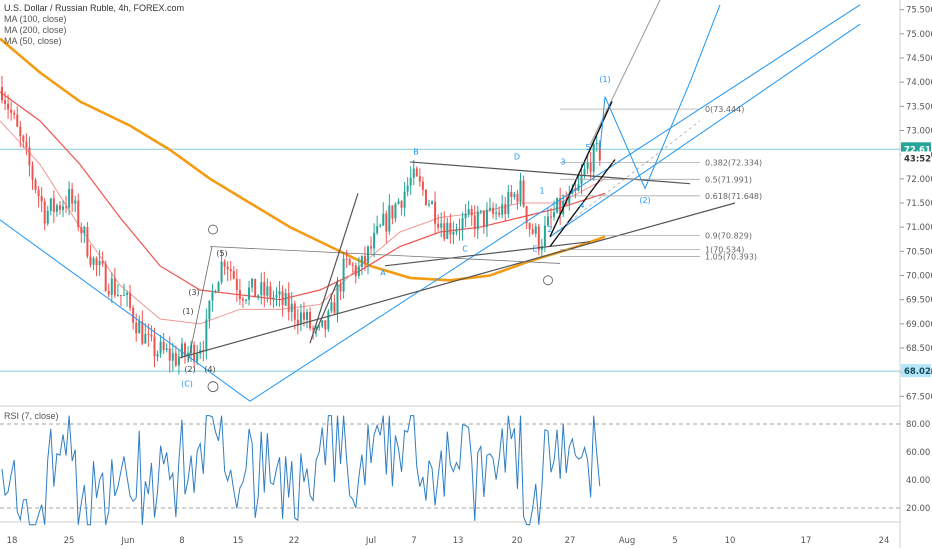 This screenshot has width=932, height=550. I want to click on time-tick-label: 24, so click(884, 541).